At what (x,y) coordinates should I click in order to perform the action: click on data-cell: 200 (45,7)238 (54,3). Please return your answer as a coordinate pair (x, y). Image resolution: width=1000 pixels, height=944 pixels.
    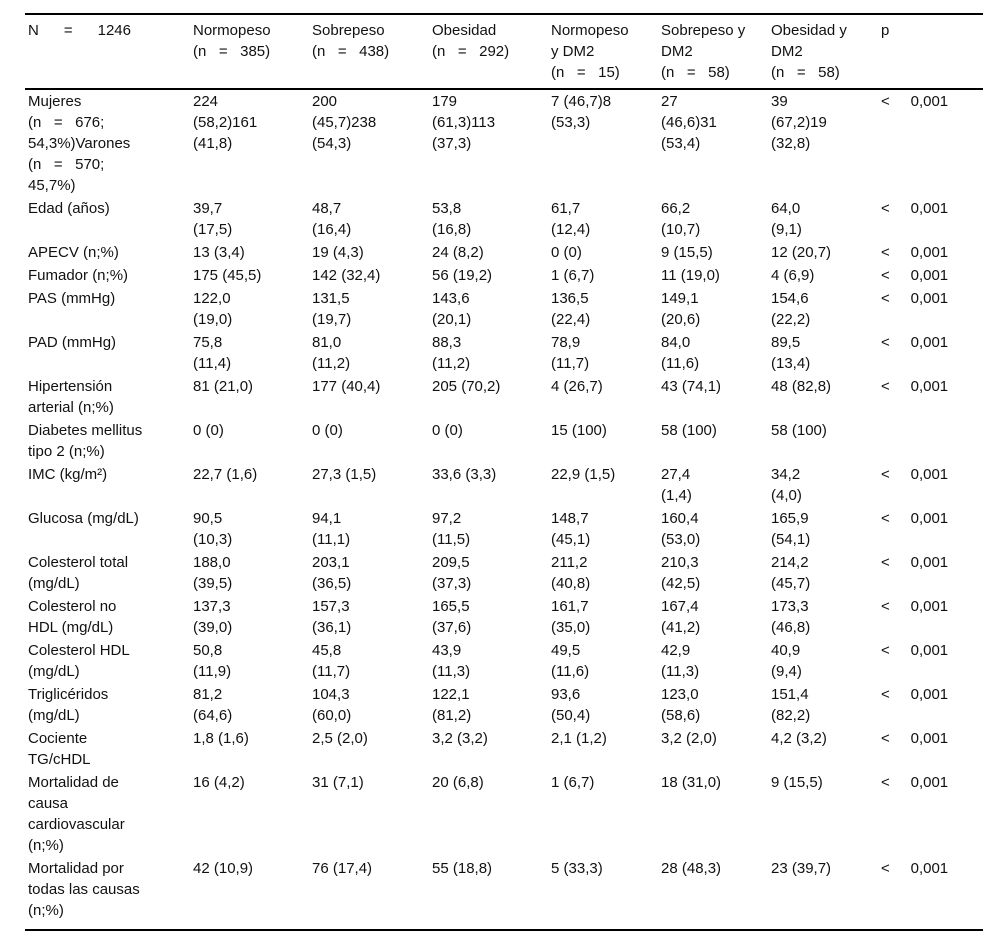
    Looking at the image, I should click on (344, 122).